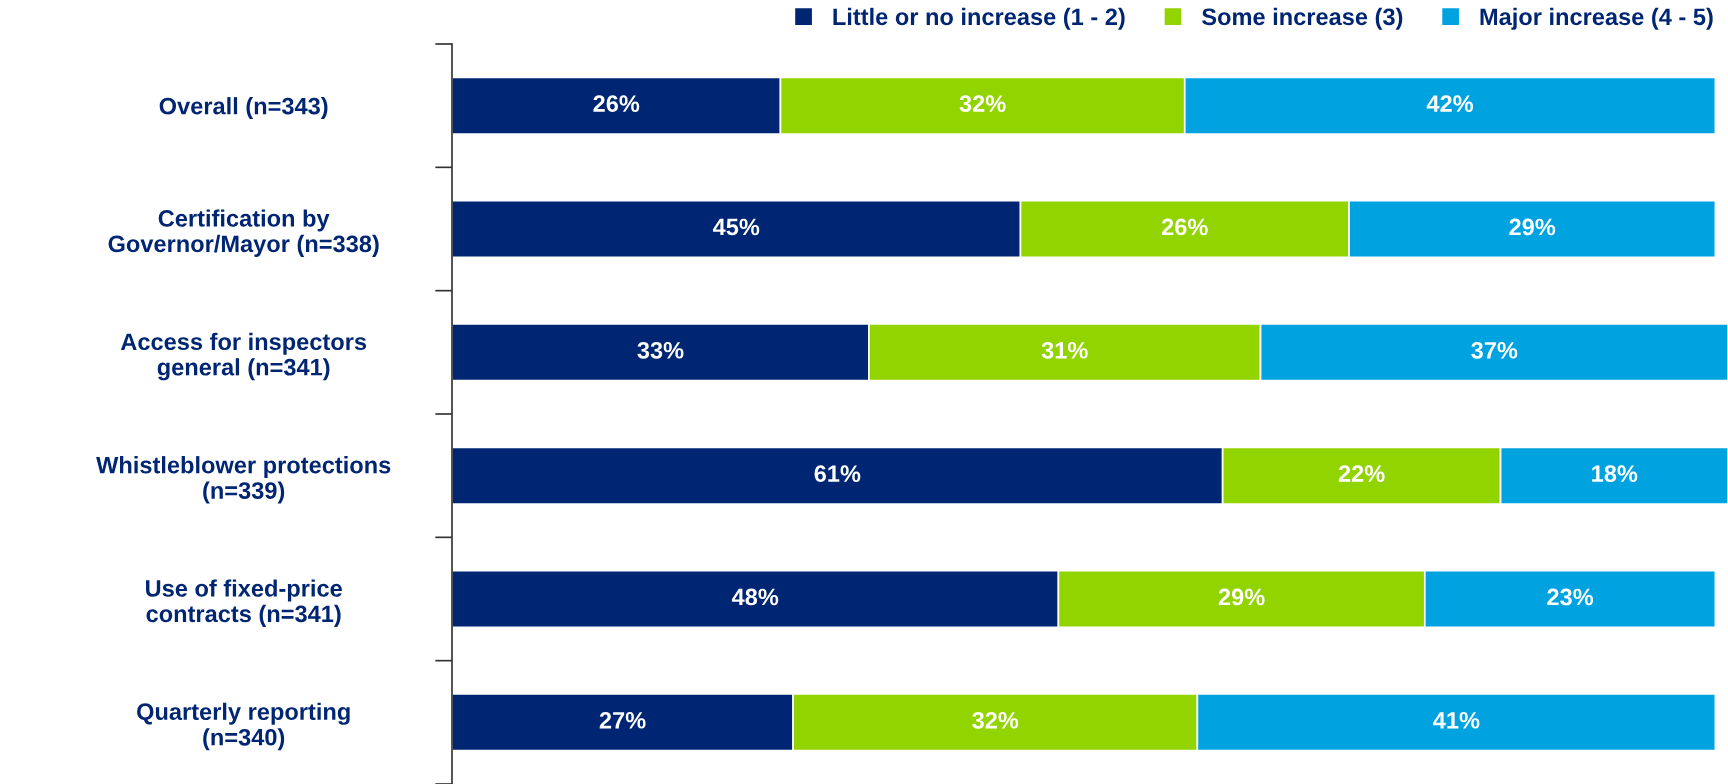  Describe the element at coordinates (837, 473) in the screenshot. I see `data-label: 61%` at that location.